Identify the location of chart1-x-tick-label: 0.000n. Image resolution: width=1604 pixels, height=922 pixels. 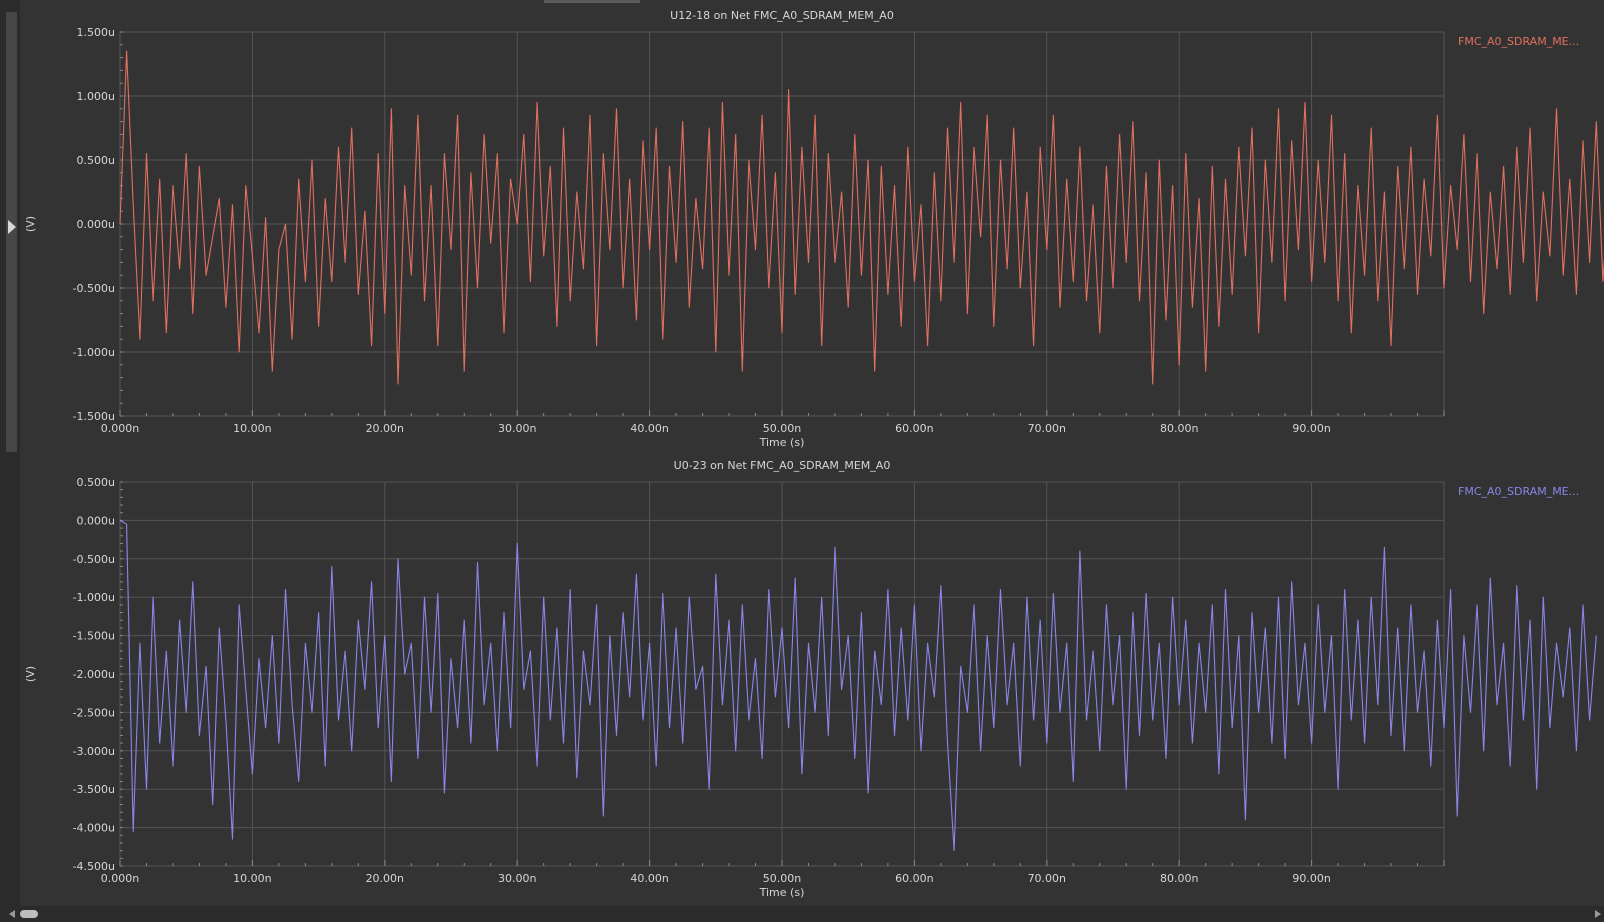
(120, 428).